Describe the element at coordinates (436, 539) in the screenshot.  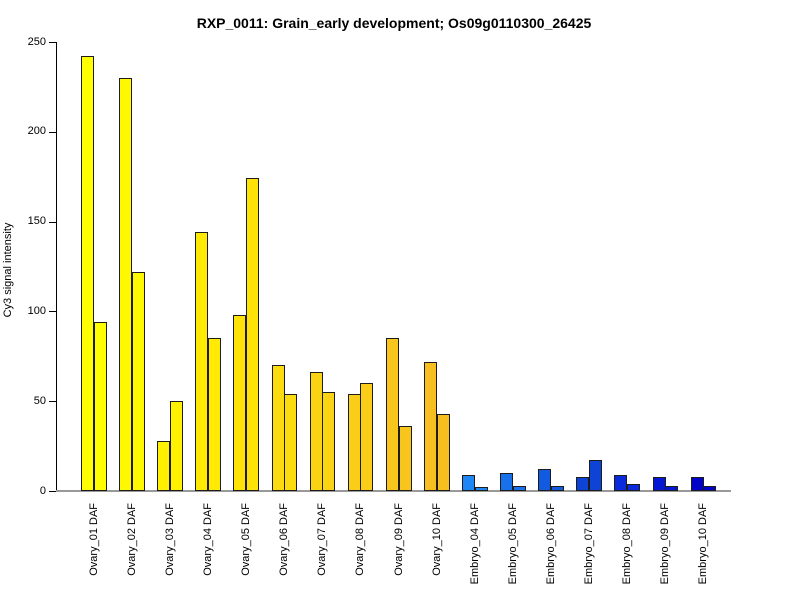
I see `x-tick-label: Ovary_10 DAF` at that location.